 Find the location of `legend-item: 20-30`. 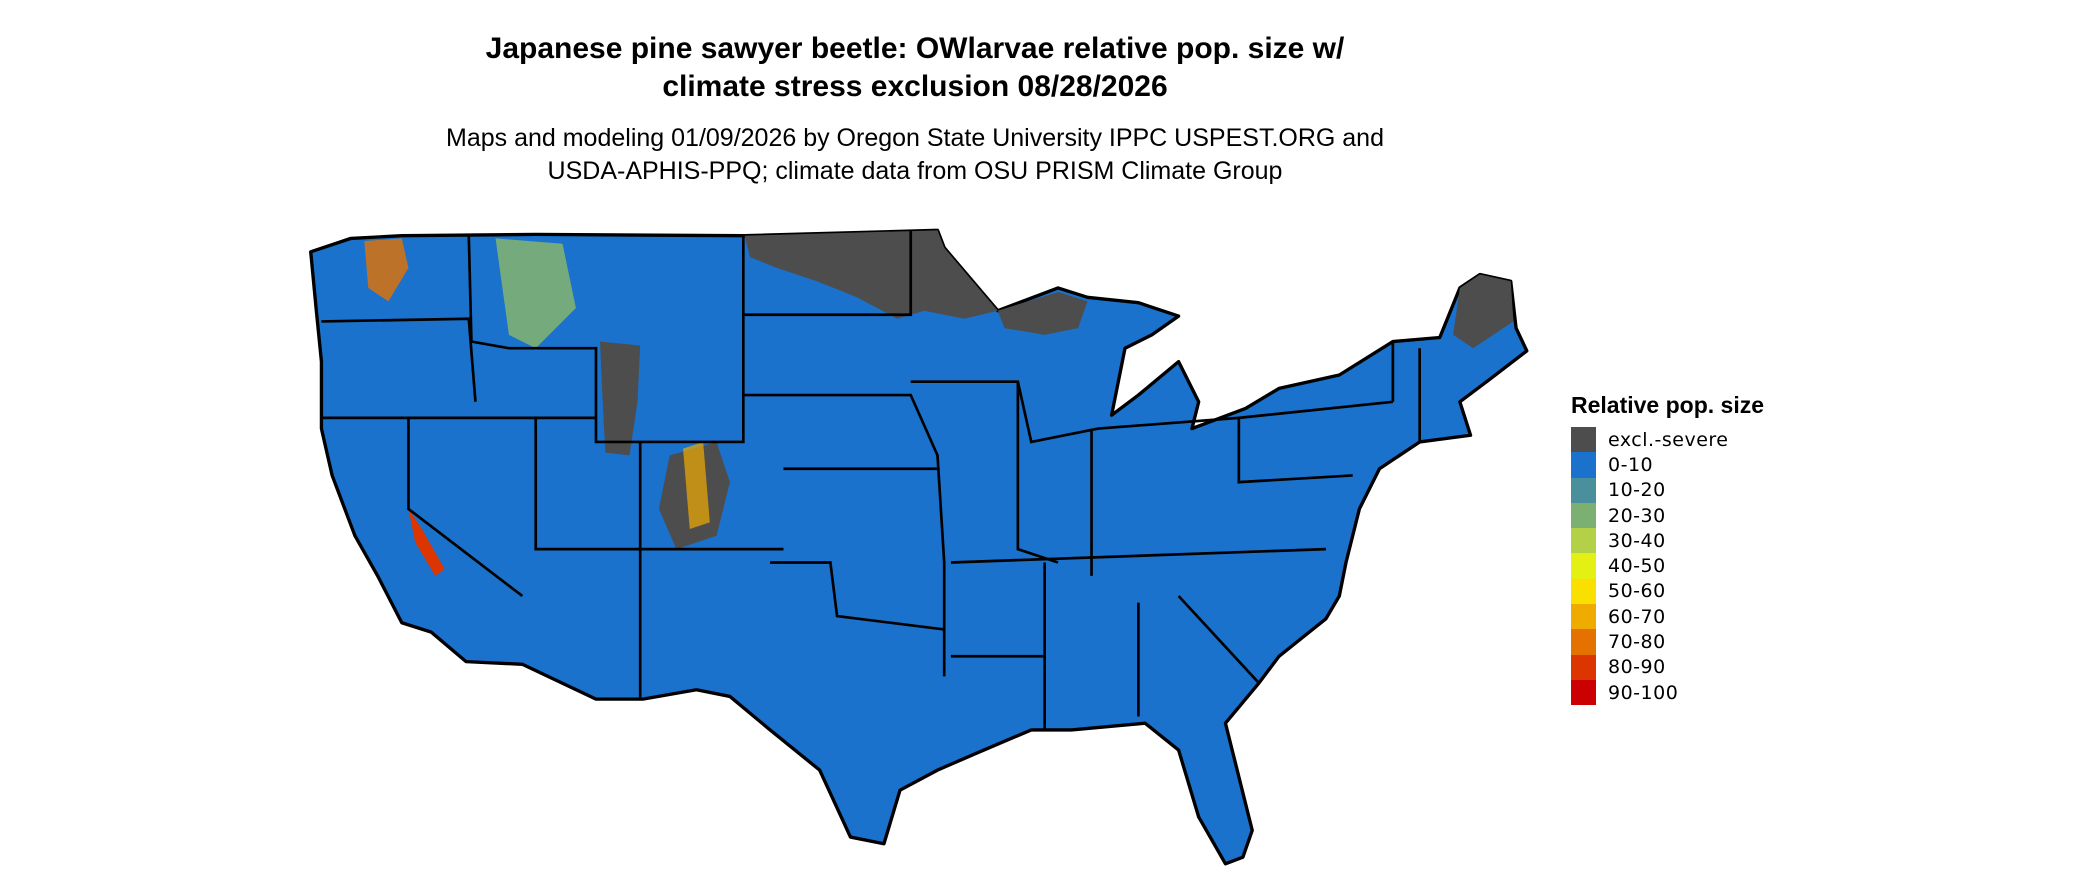

legend-item: 20-30 is located at coordinates (1667, 515).